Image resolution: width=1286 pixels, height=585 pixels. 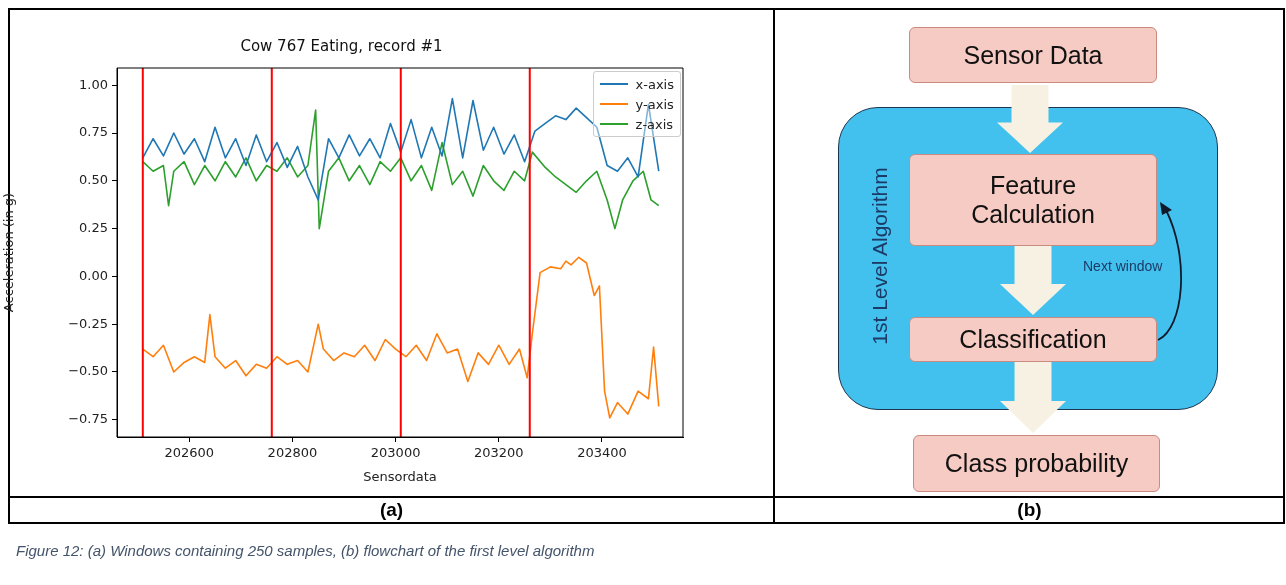 What do you see at coordinates (400, 476) in the screenshot?
I see `x-axis-title: Sensordata` at bounding box center [400, 476].